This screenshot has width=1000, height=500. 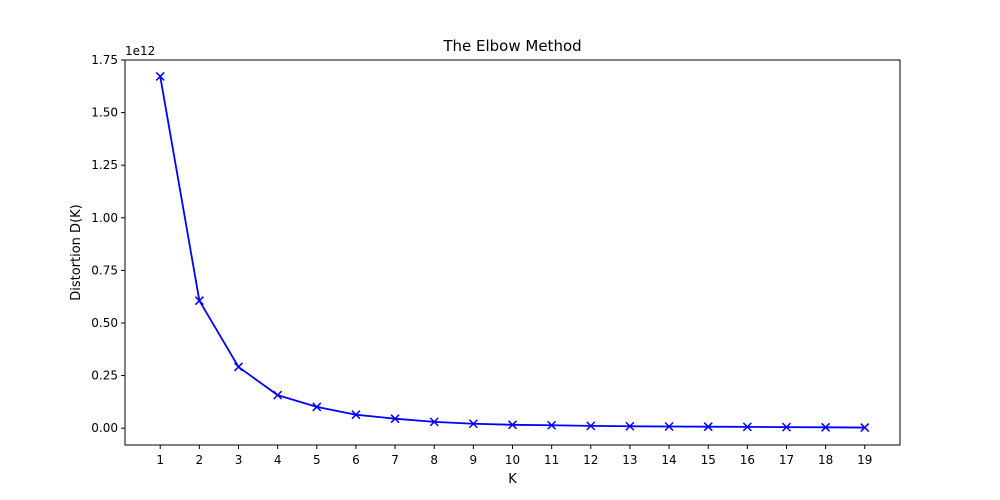 I want to click on x-tick-label: 16, so click(x=747, y=460).